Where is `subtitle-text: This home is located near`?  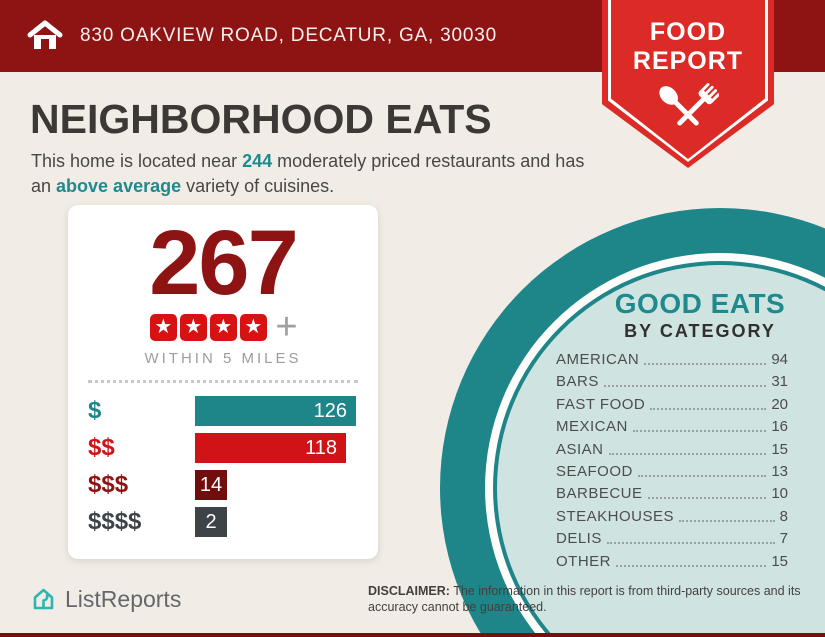 subtitle-text: This home is located near is located at coordinates (137, 161).